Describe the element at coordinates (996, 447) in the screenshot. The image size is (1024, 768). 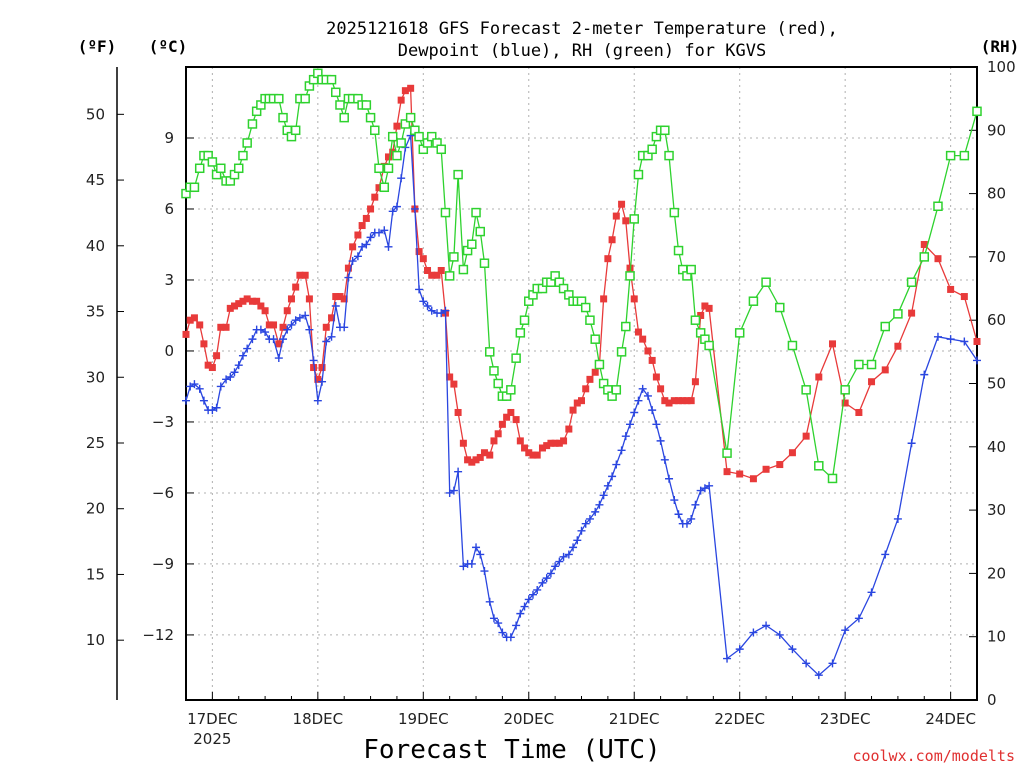
I see `rh-tick-label: 40` at that location.